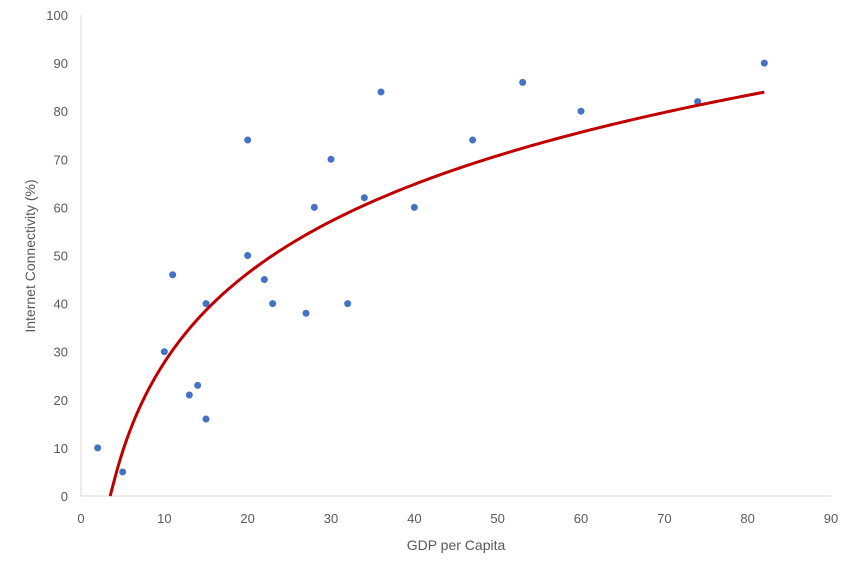 This screenshot has height=568, width=854. Describe the element at coordinates (331, 518) in the screenshot. I see `x-tick-label: 30` at that location.